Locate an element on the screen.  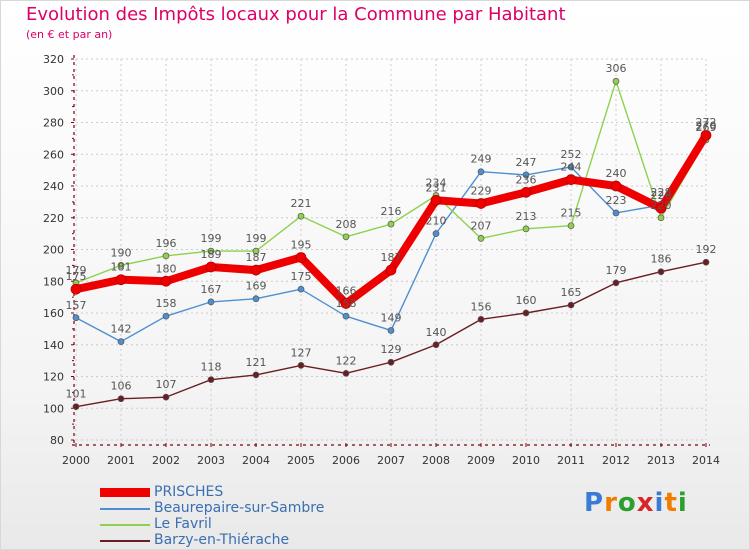
data-label-prisches: 189 is located at coordinates (211, 254).